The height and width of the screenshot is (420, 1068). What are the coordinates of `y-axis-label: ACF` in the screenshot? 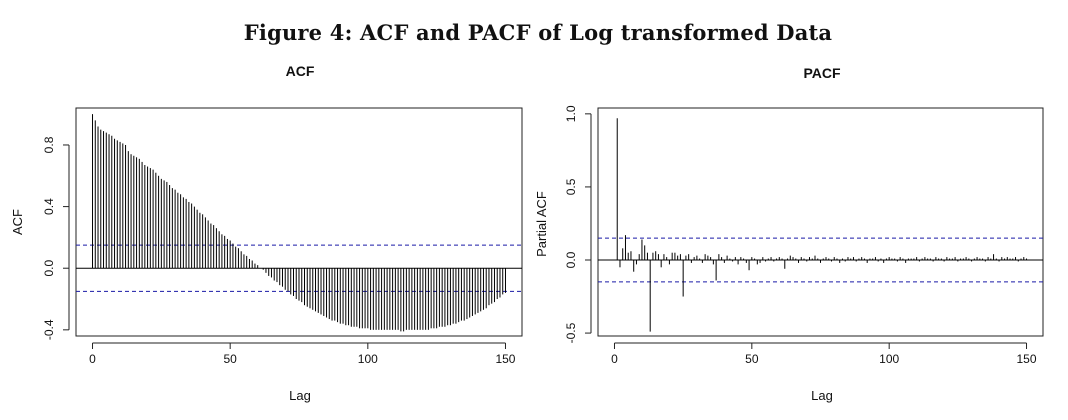 It's located at (17, 222).